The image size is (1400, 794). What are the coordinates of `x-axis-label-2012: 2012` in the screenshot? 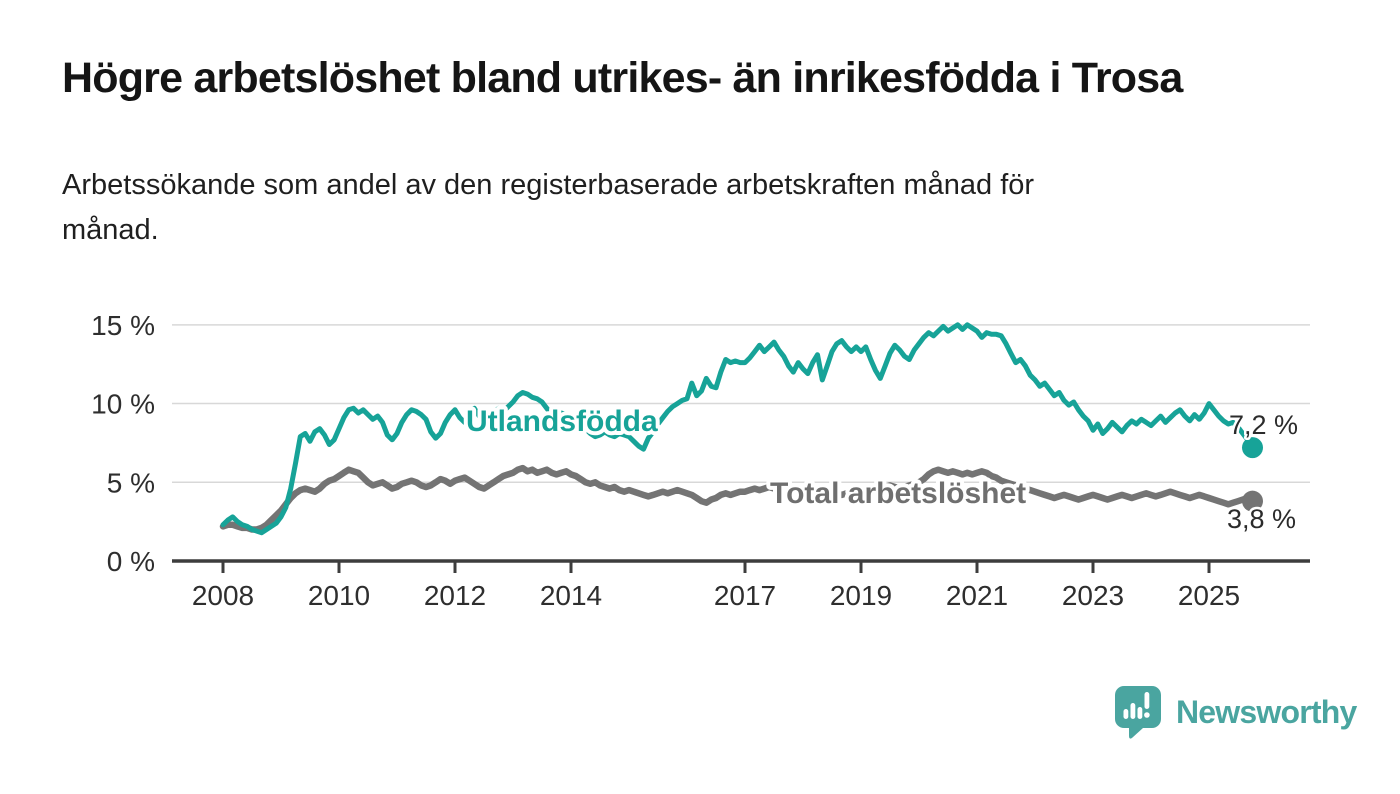 It's located at (455, 595).